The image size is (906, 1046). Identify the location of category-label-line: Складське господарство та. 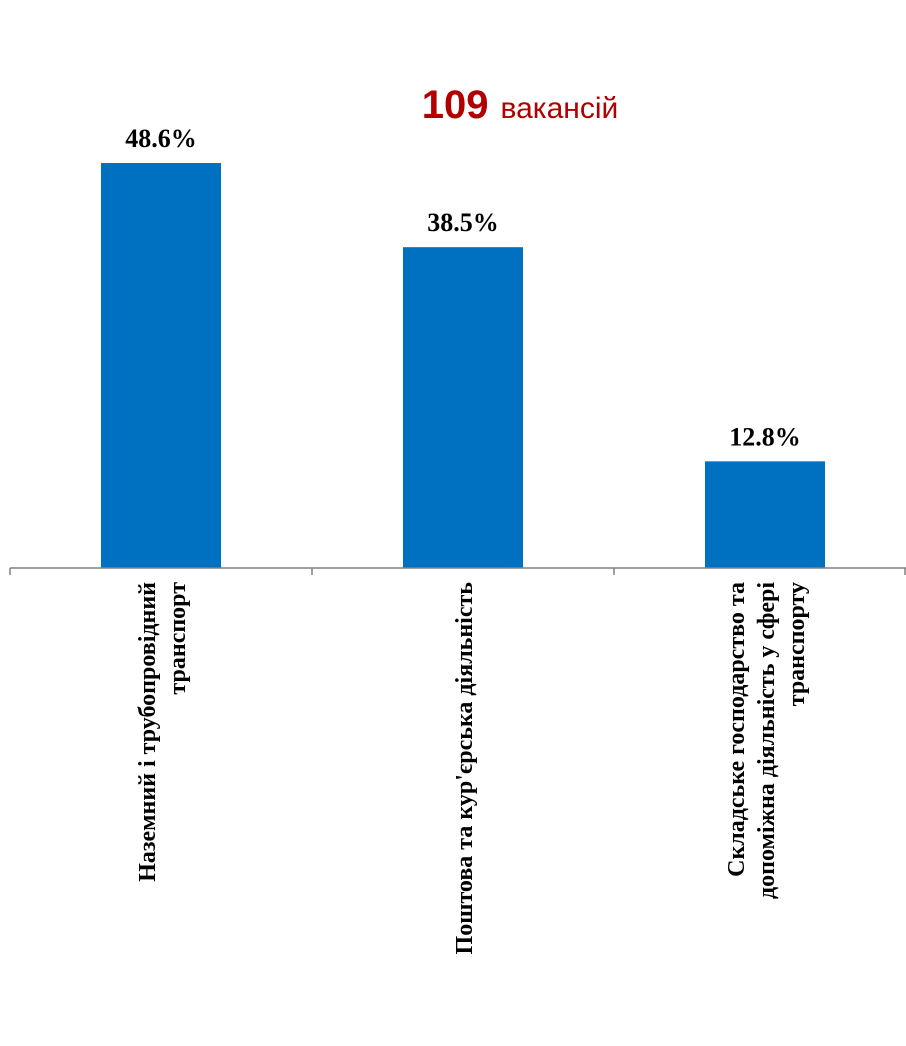
(737, 729).